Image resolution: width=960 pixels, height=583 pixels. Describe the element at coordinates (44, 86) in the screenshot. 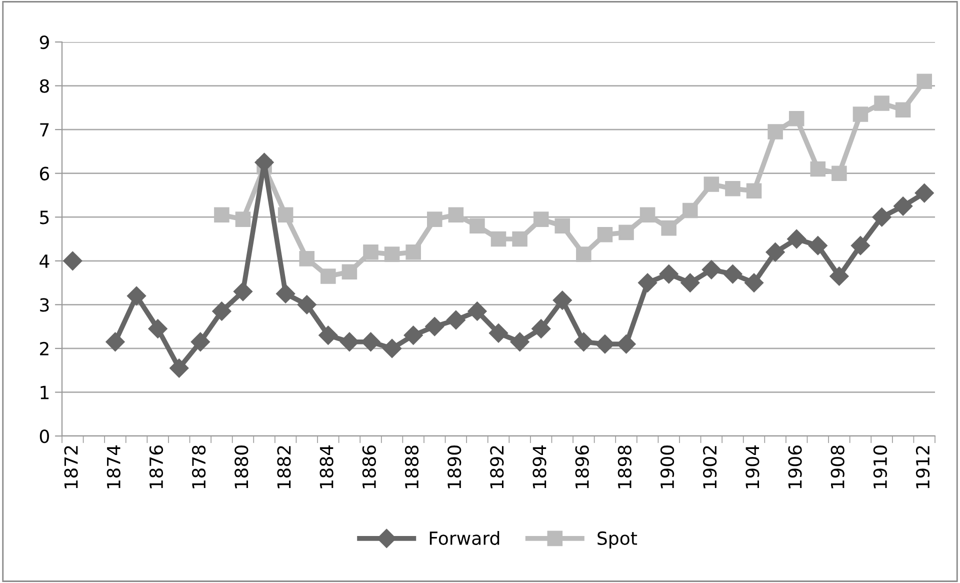

I see `y-tick-label: 8` at that location.